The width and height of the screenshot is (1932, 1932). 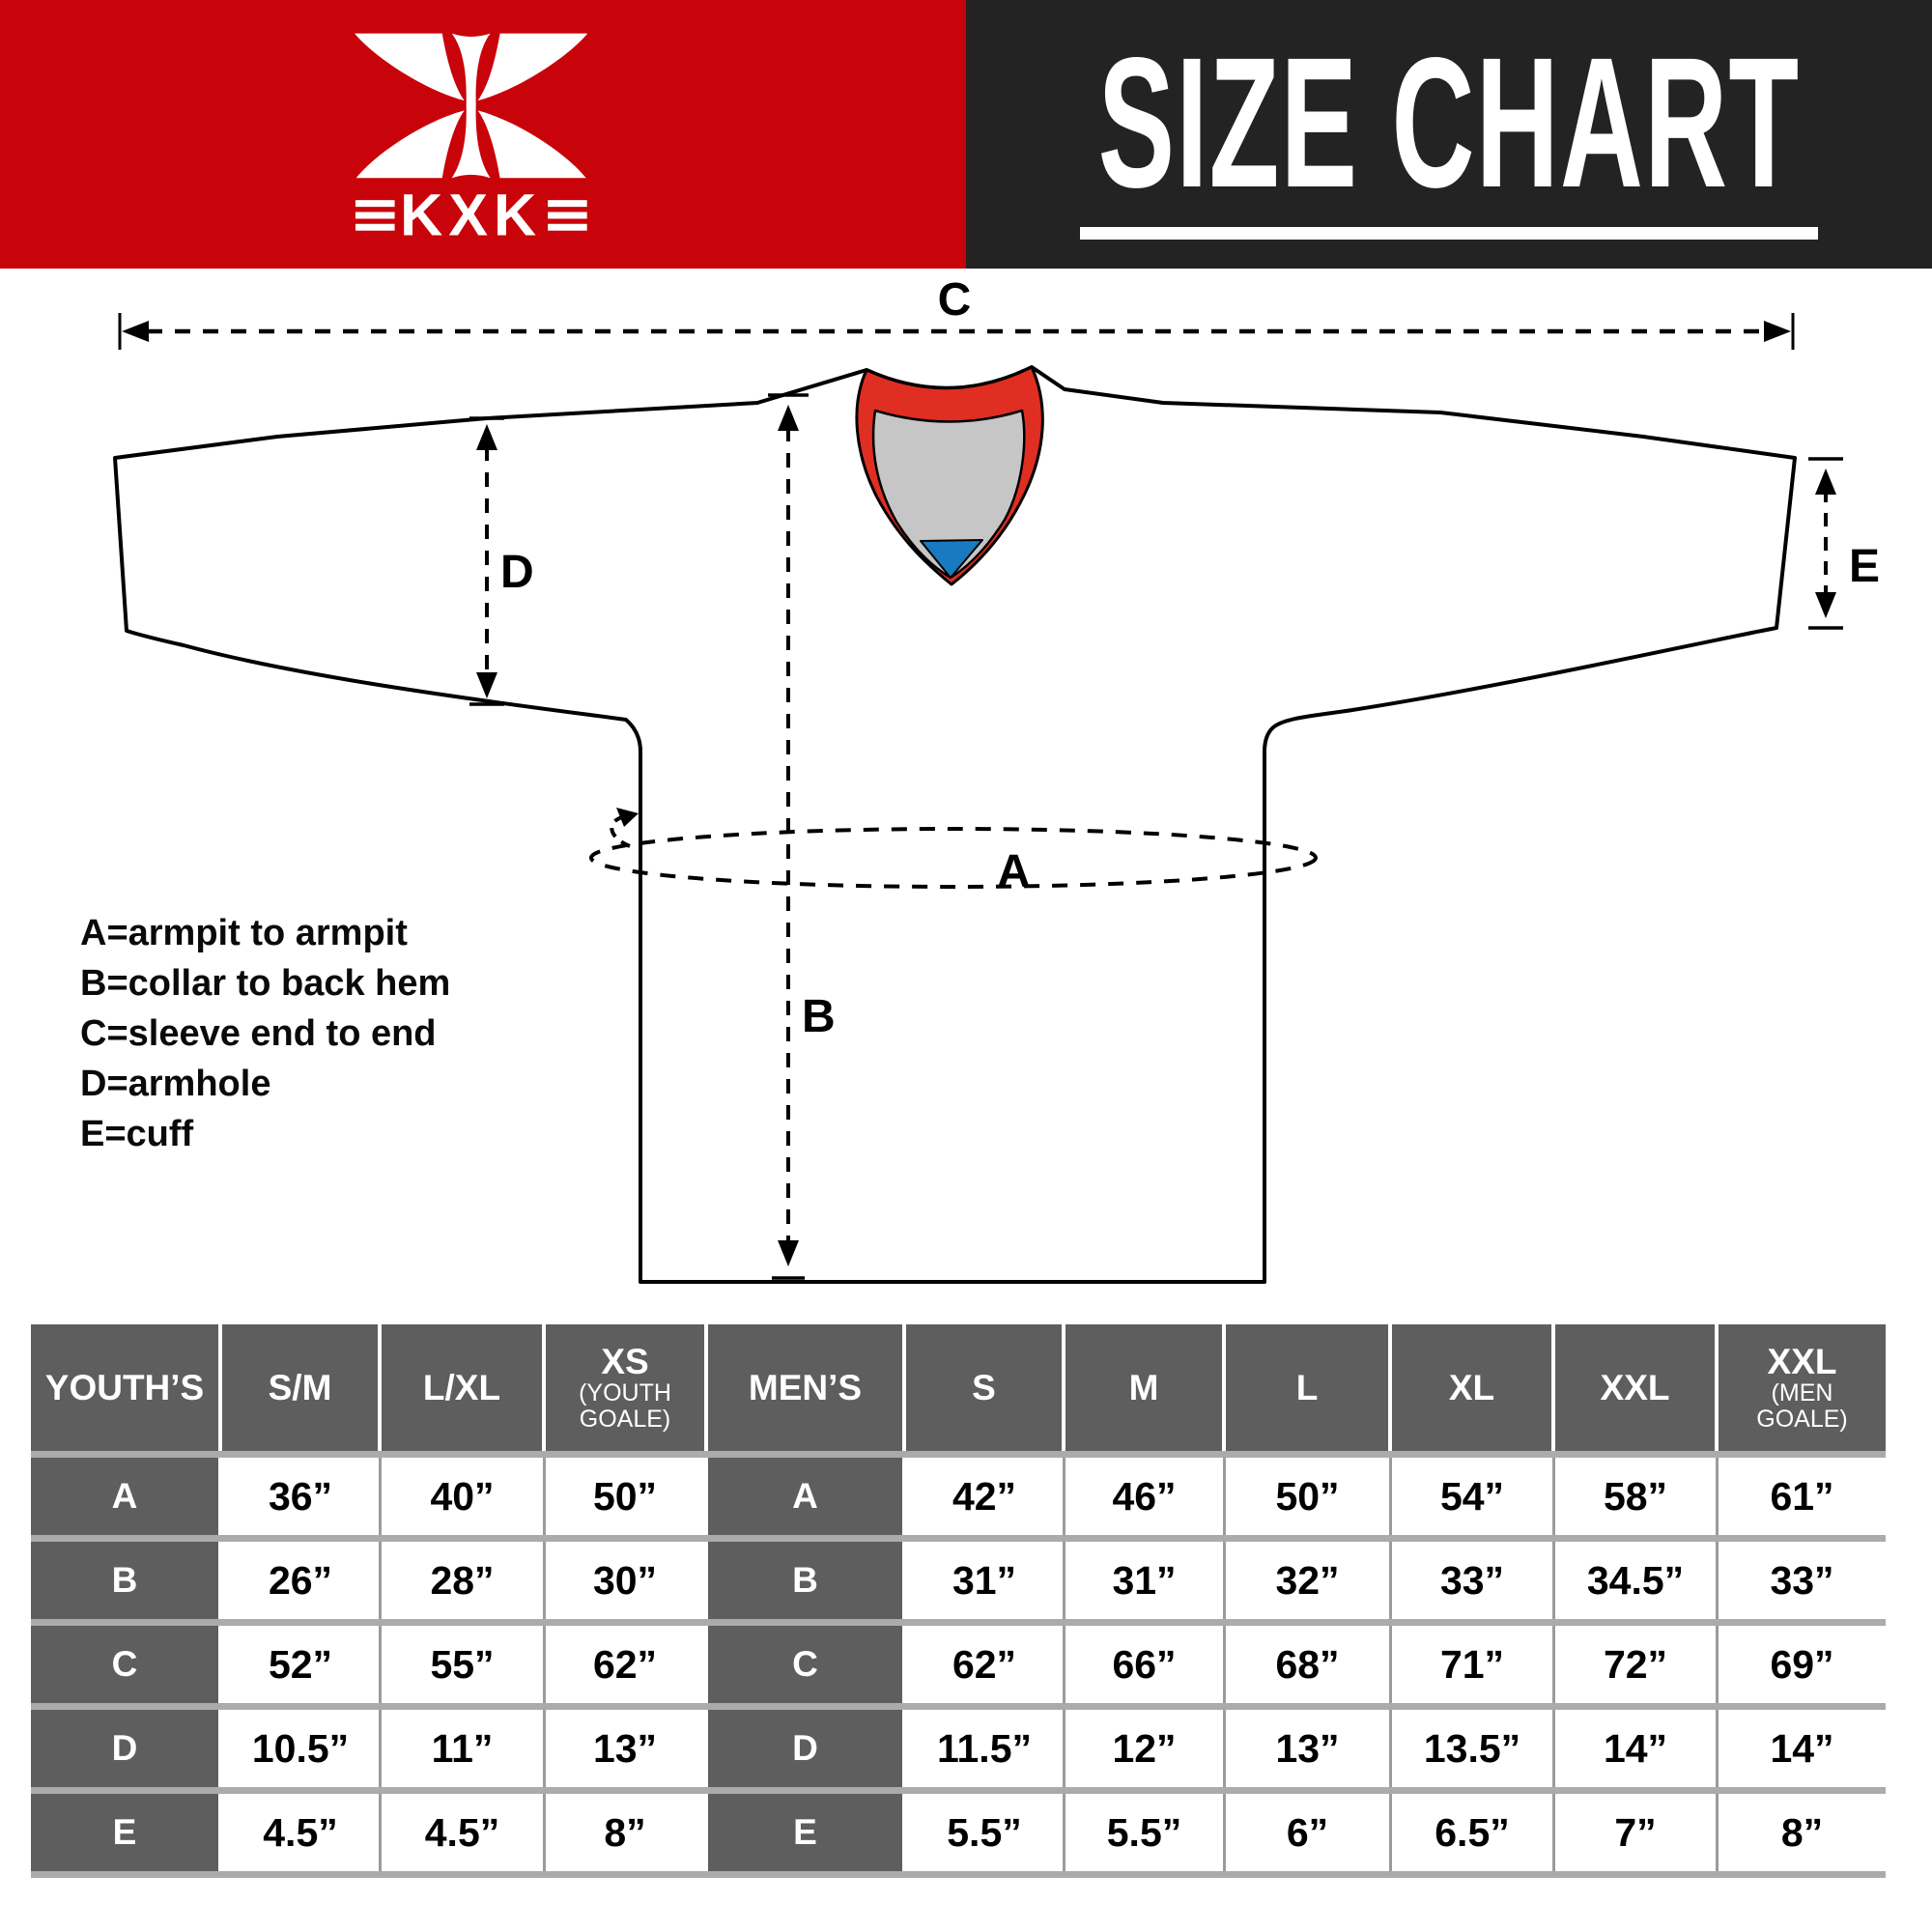 I want to click on measurement-value-cell: 5.5”, so click(x=1145, y=1832).